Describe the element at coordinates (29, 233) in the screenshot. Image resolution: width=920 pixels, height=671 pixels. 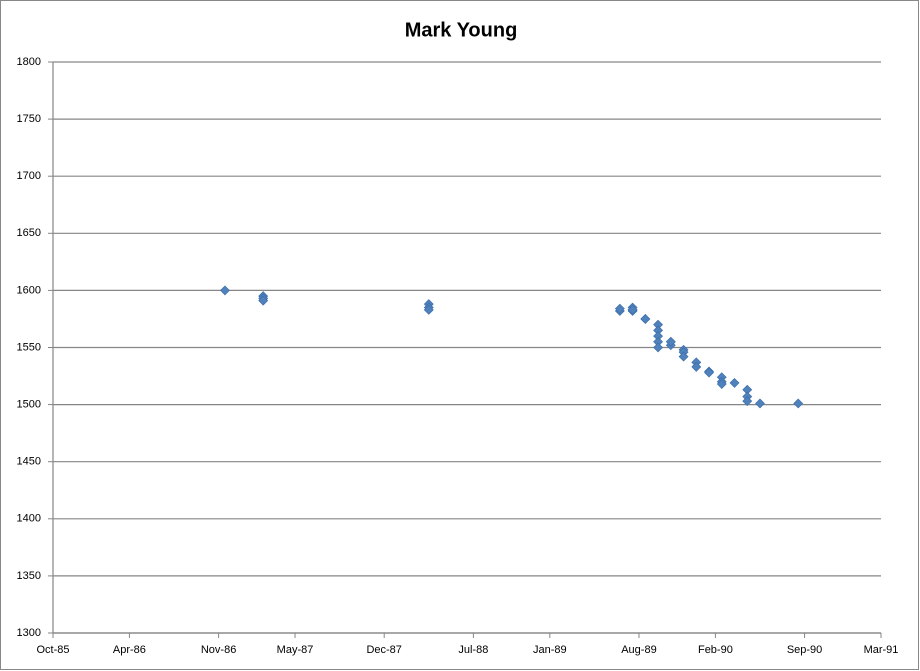
I see `y-tick-label: 1650` at that location.